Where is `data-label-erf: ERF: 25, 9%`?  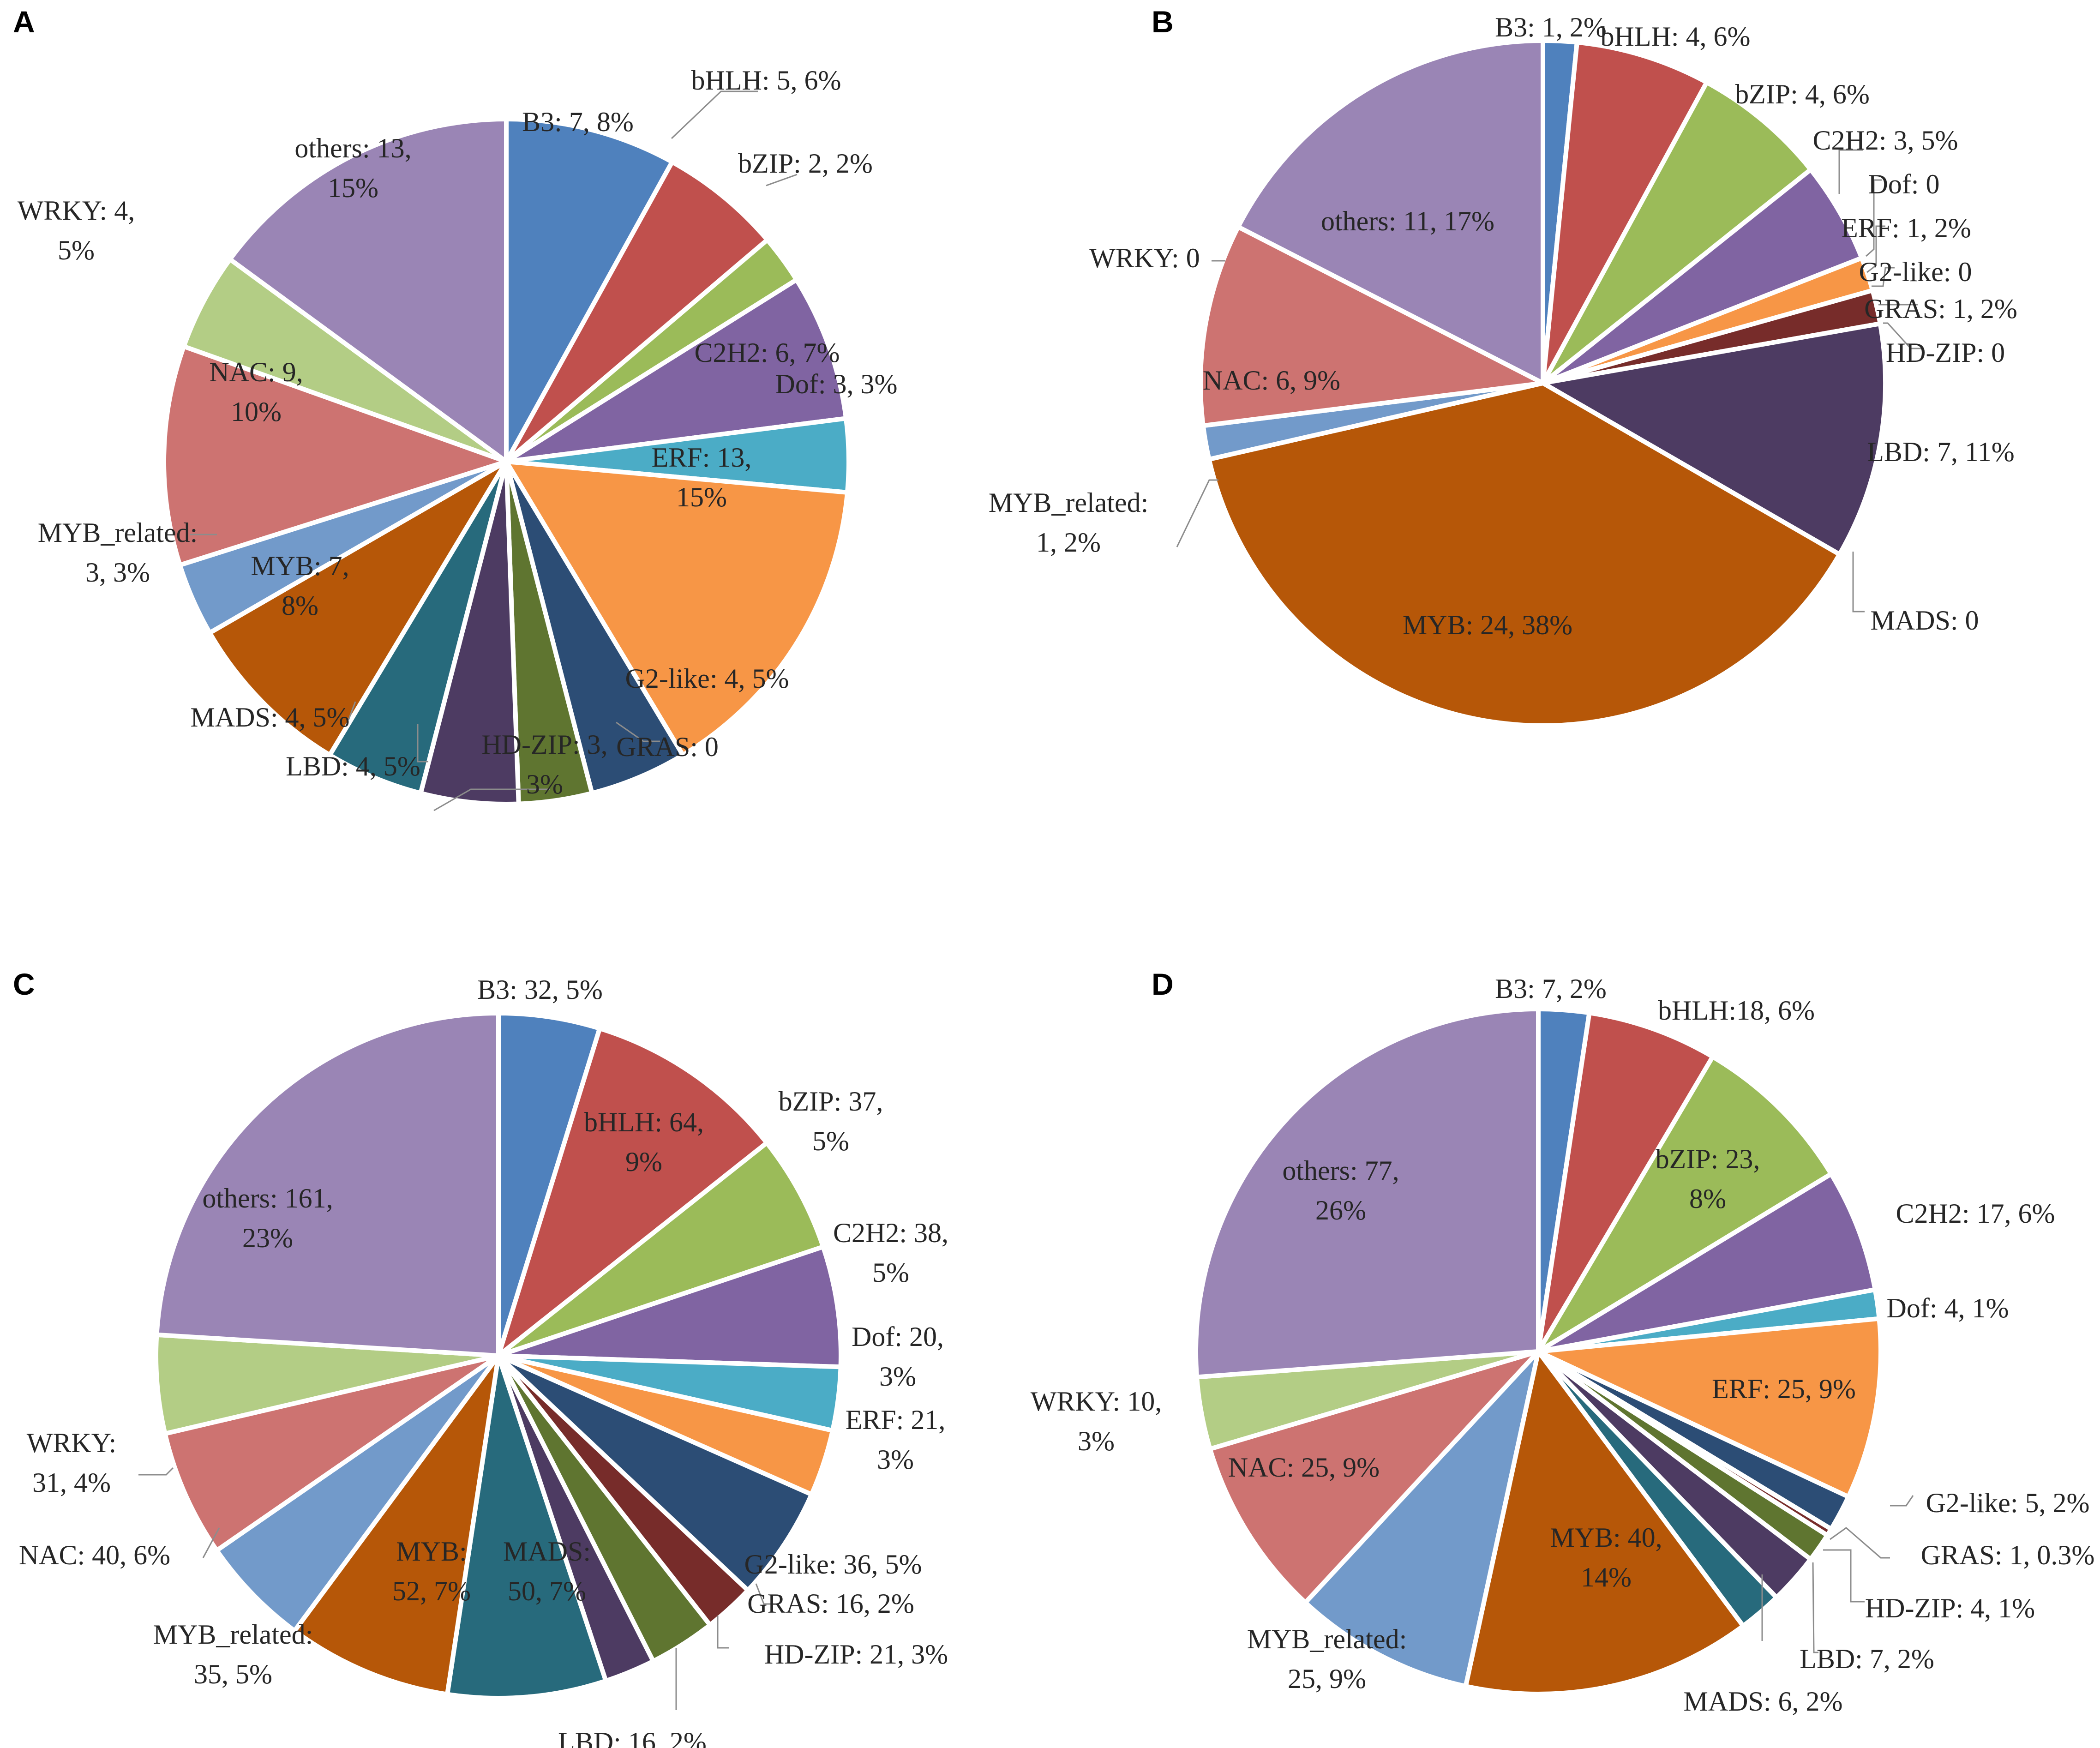
data-label-erf: ERF: 25, 9% is located at coordinates (1784, 1389).